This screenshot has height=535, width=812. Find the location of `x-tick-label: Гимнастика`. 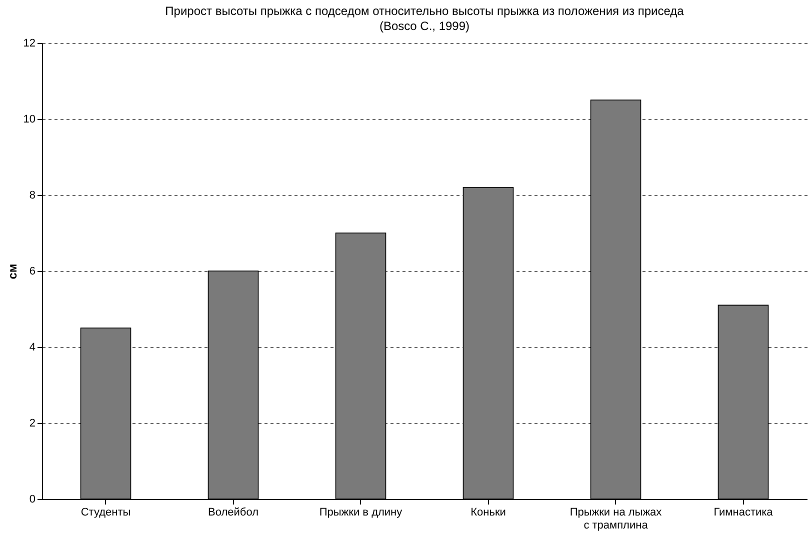

x-tick-label: Гимнастика is located at coordinates (744, 512).